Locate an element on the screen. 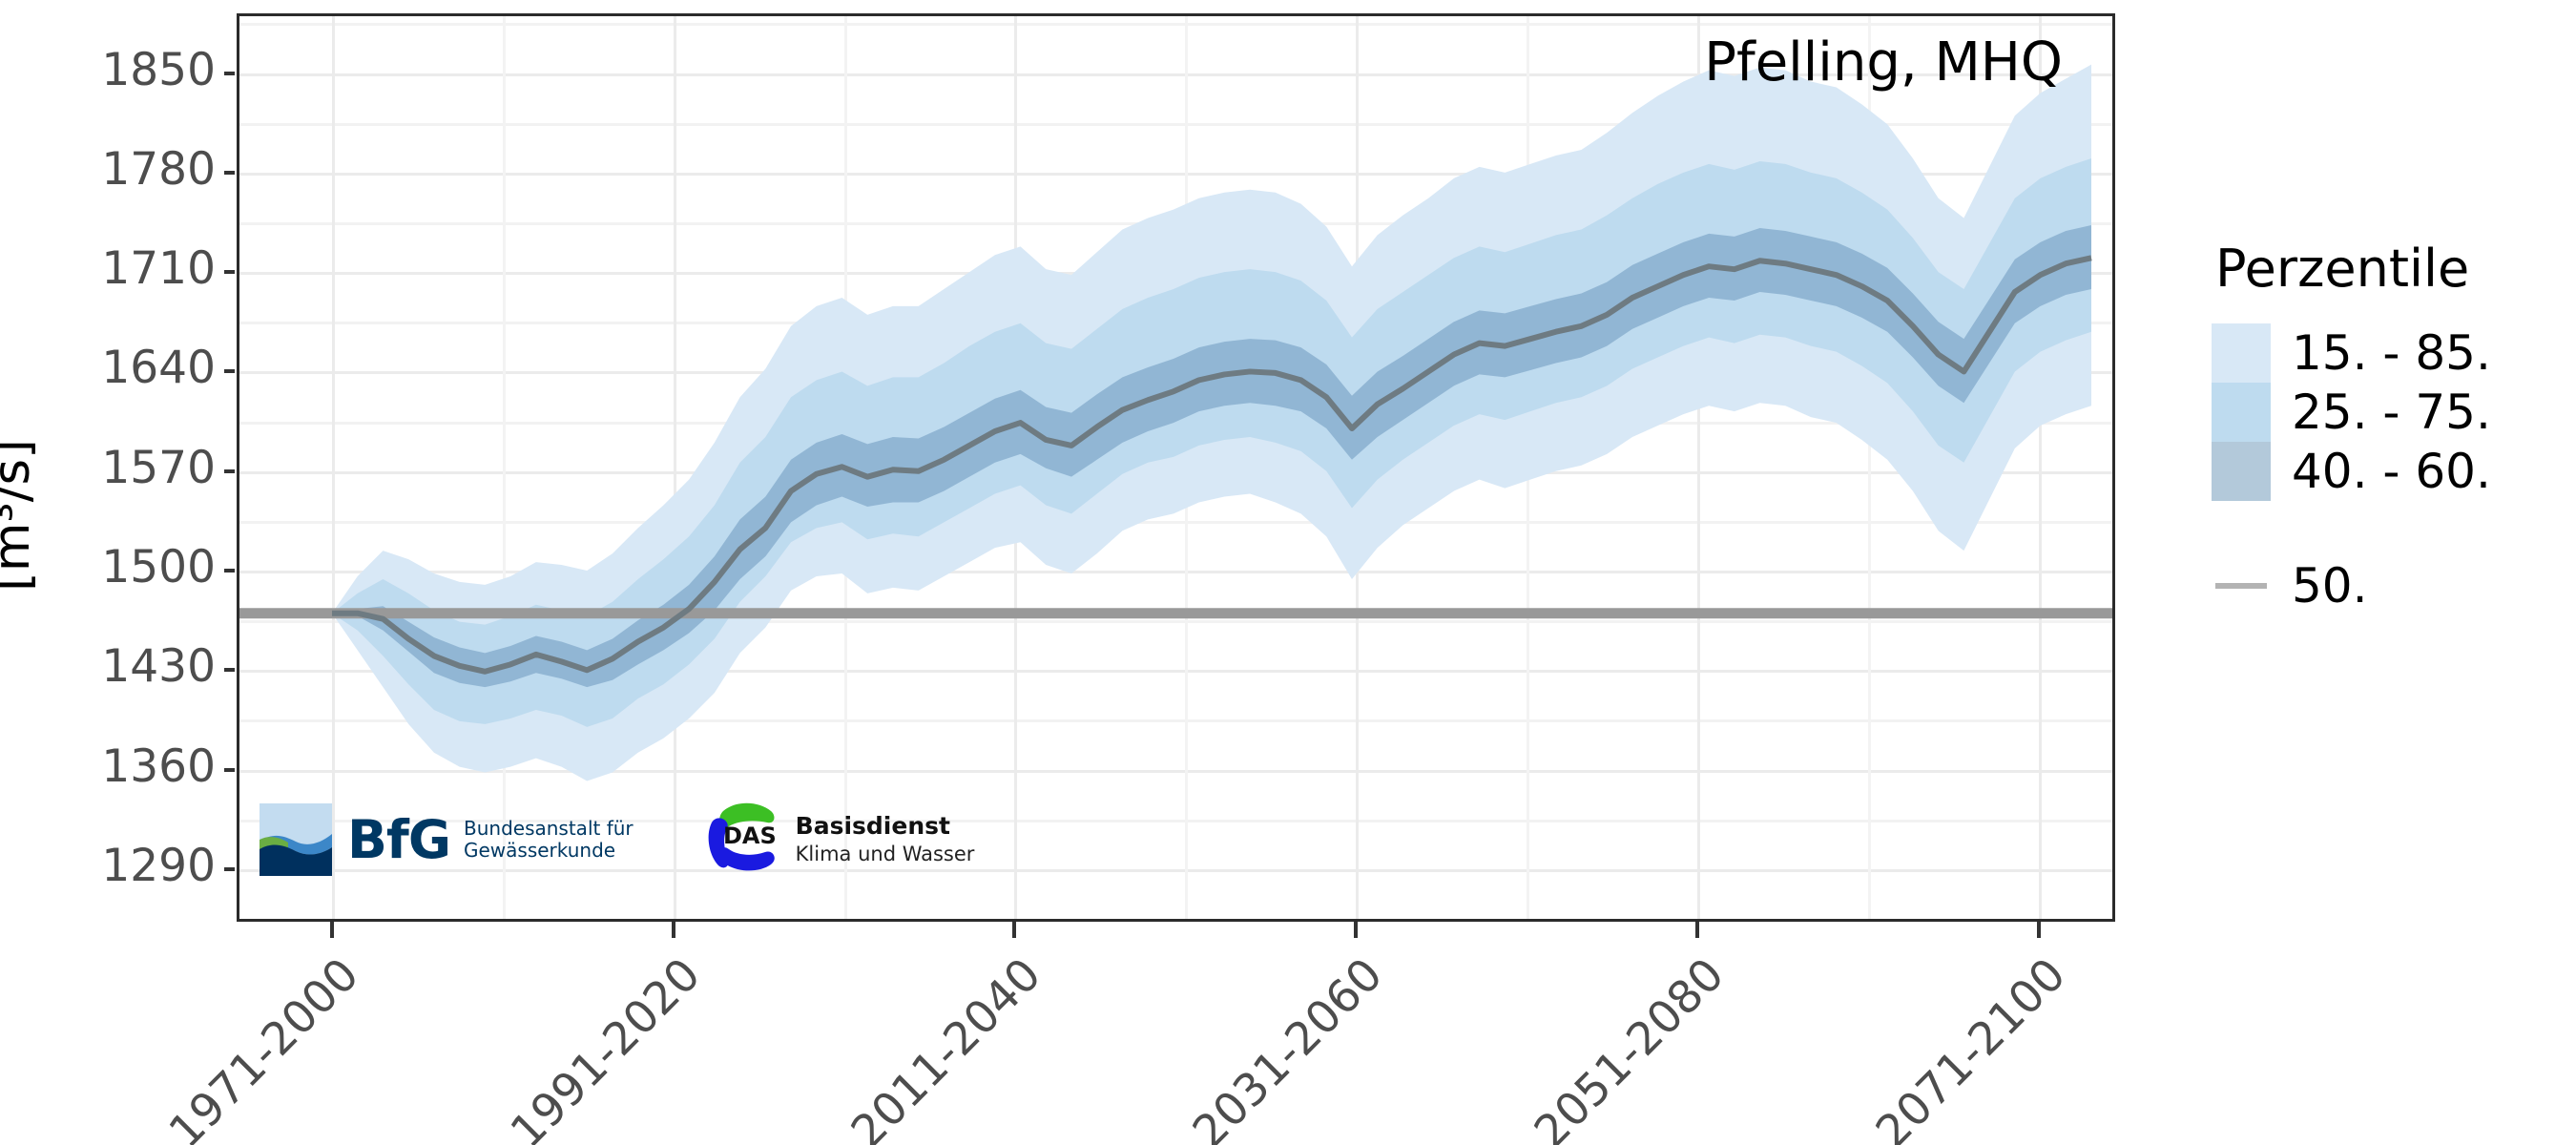 This screenshot has height=1145, width=2576. y-tick-label: 1500 is located at coordinates (158, 567).